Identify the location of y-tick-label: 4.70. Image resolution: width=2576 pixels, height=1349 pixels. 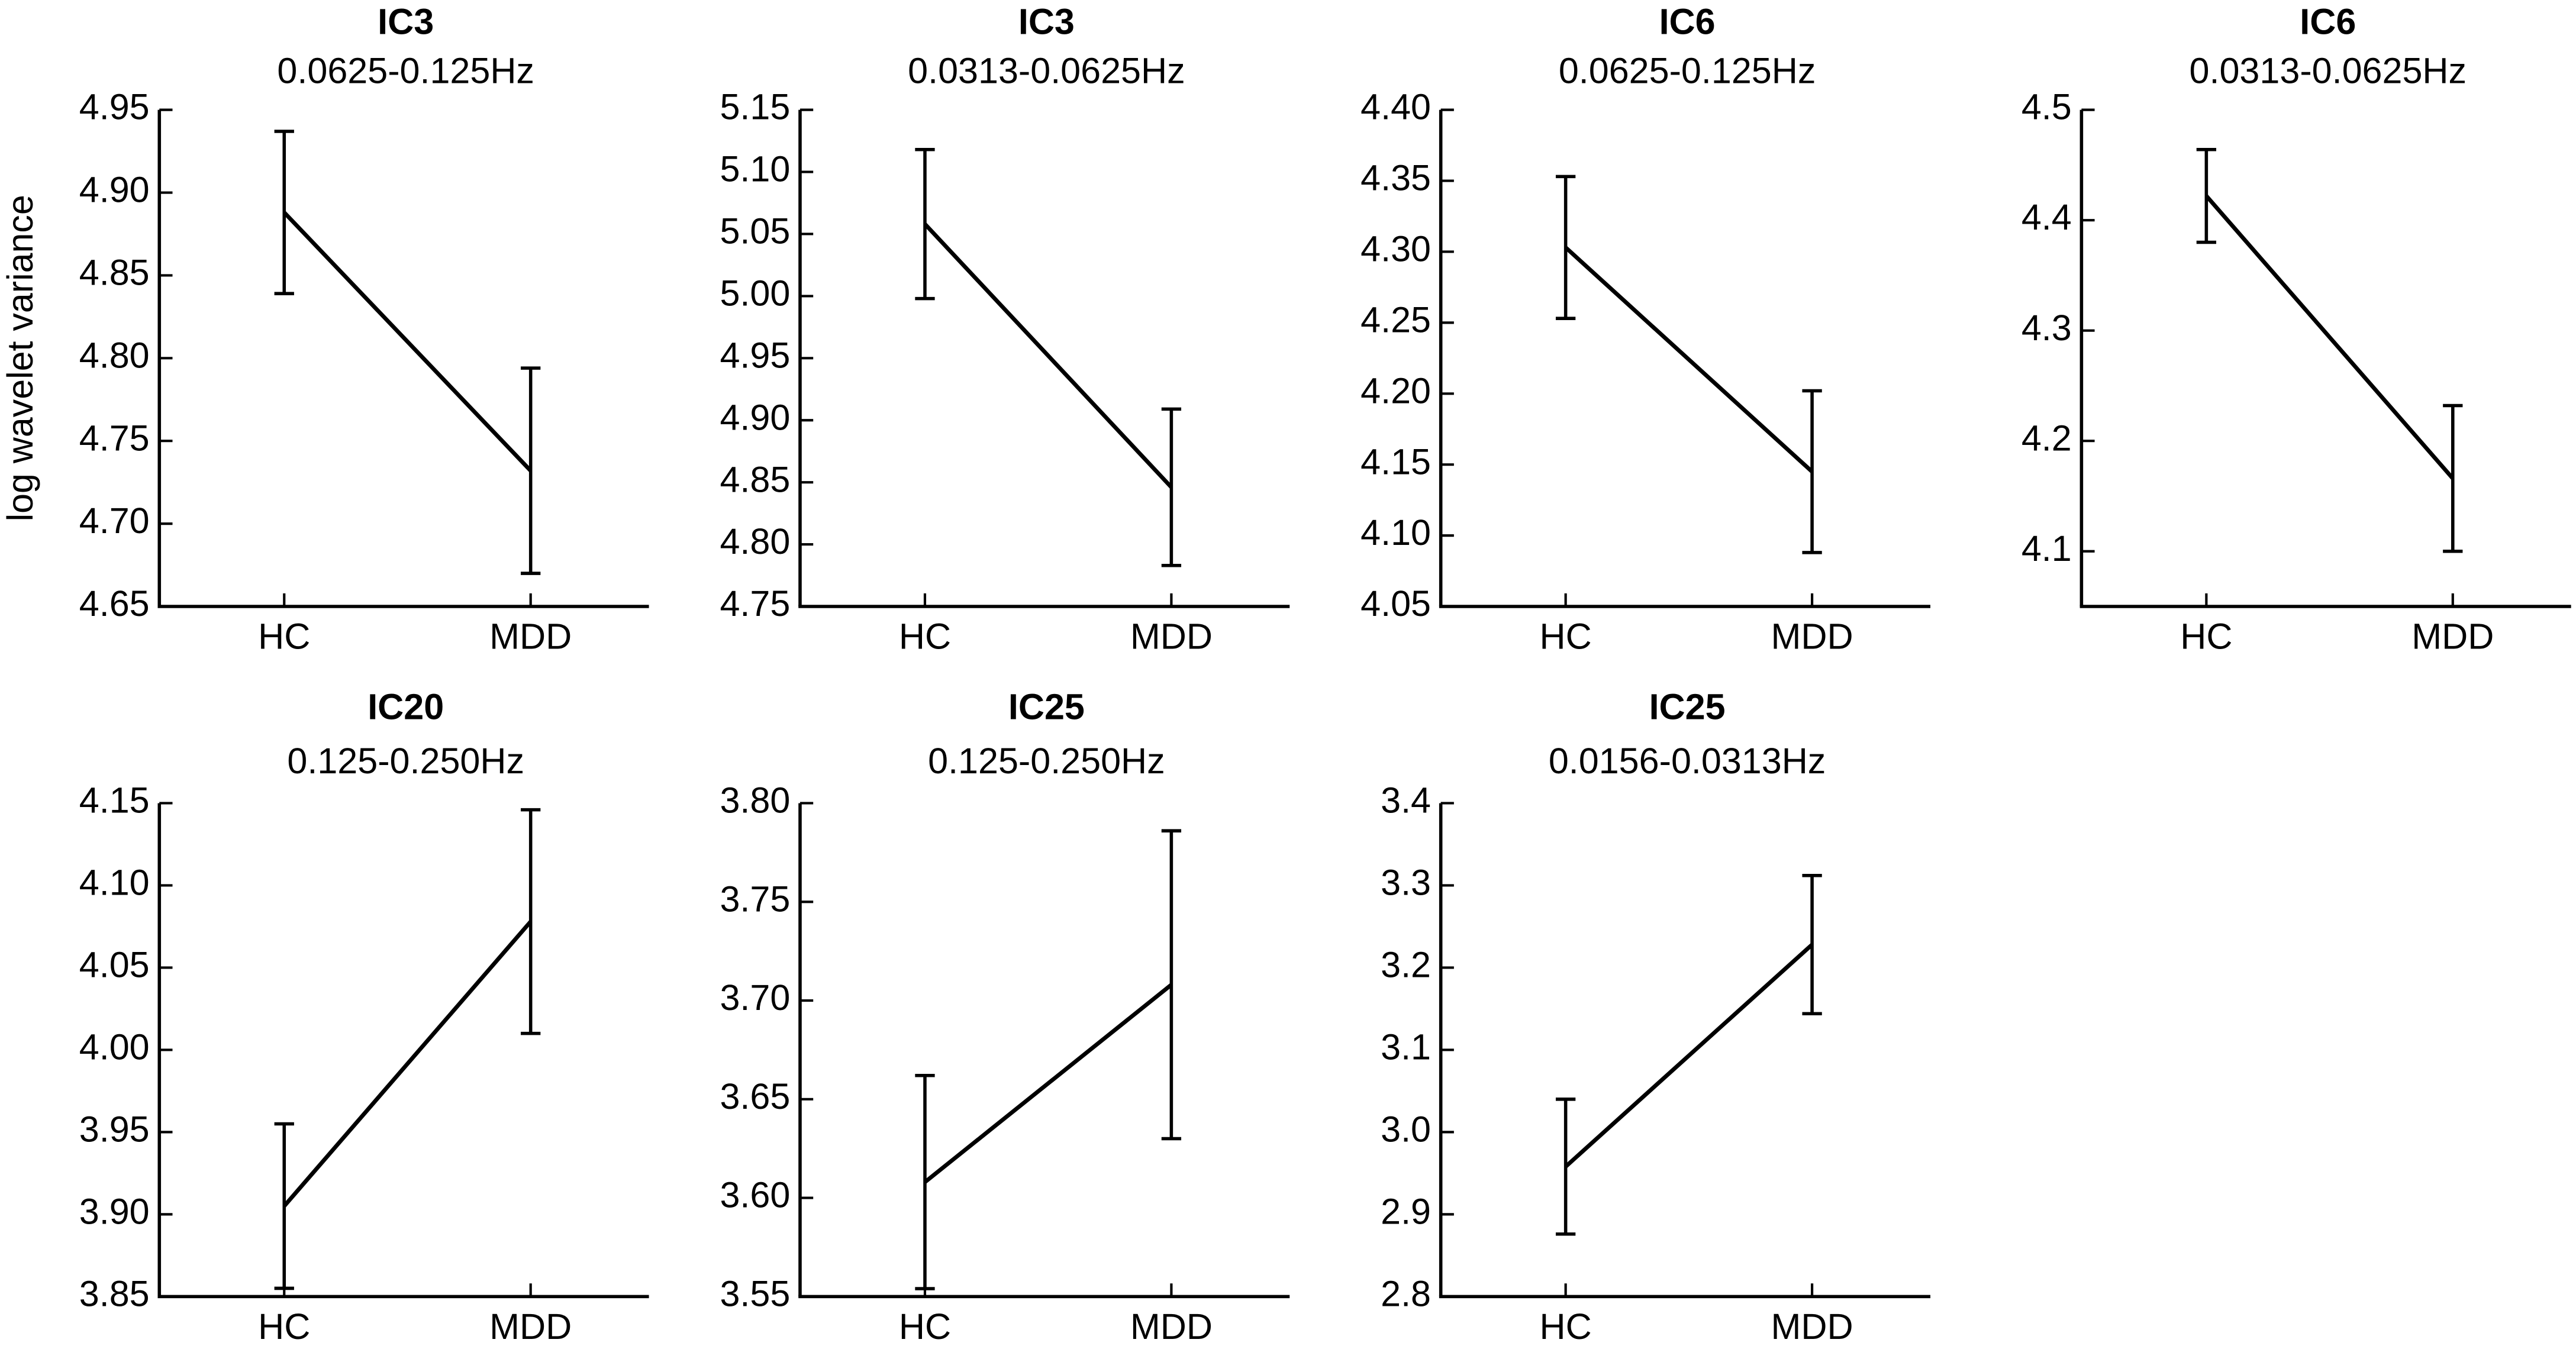
(114, 521).